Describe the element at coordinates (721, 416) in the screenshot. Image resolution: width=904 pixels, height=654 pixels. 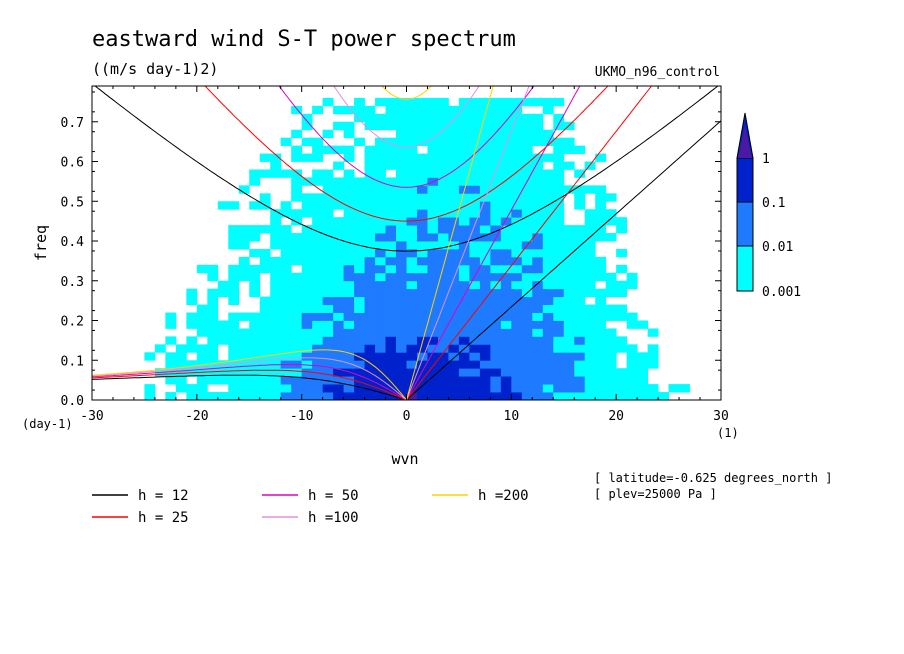
I see `x-tick-label: 30` at that location.